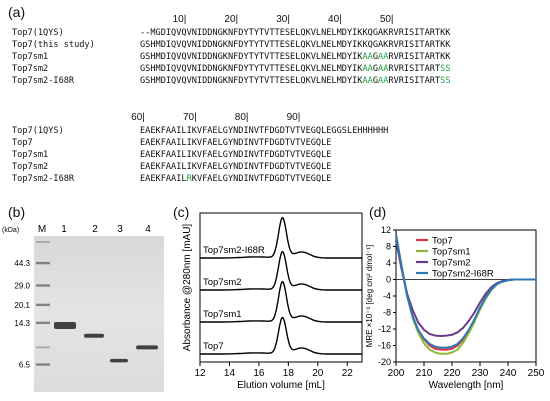 The height and width of the screenshot is (401, 550). Describe the element at coordinates (138, 117) in the screenshot. I see `position-tick: 60|` at that location.